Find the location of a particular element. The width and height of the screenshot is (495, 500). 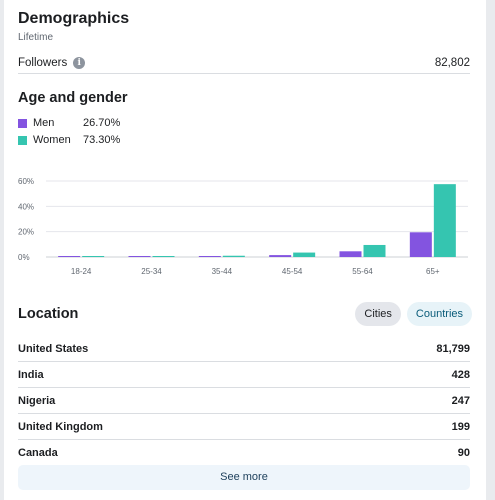

x-tick-label: 55-64 is located at coordinates (362, 271).